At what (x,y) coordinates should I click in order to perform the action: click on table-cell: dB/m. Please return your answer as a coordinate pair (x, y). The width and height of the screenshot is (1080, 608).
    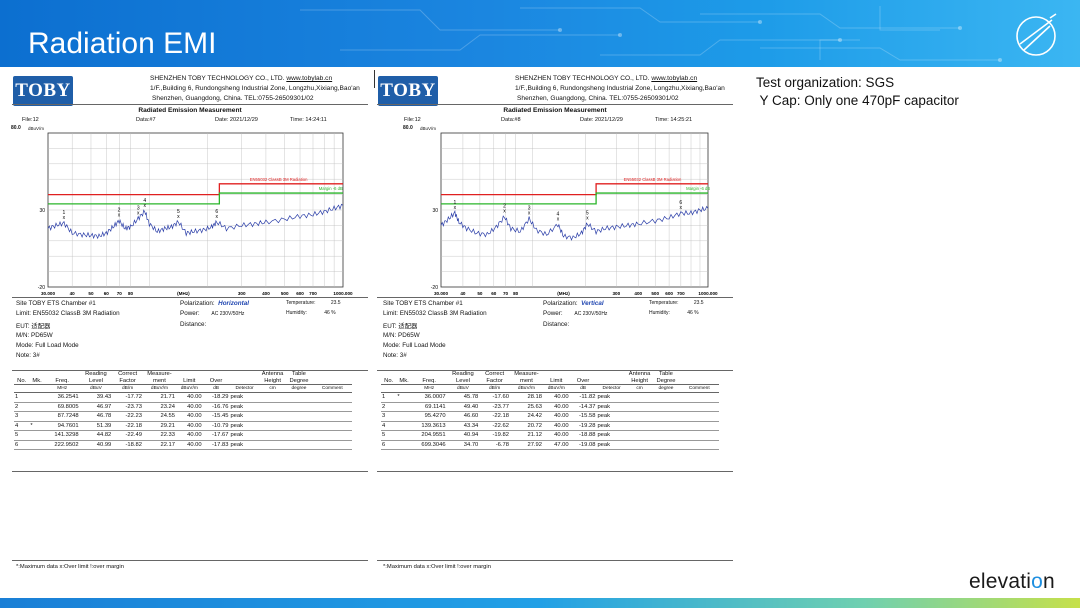
    Looking at the image, I should click on (494, 388).